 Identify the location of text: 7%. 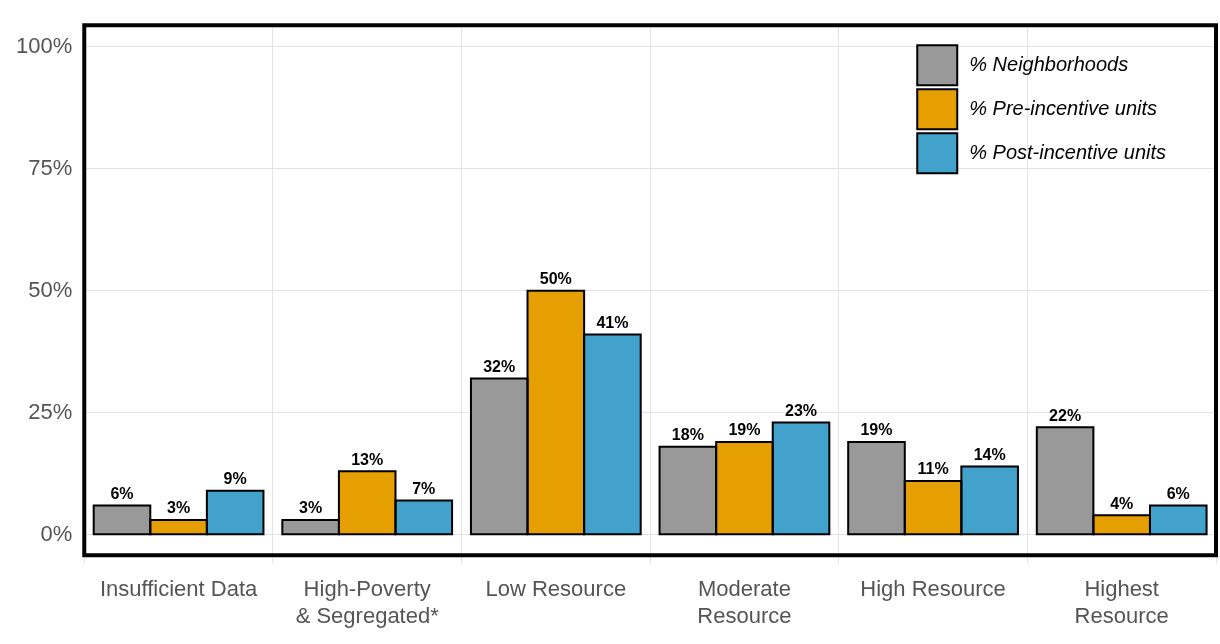
(424, 488).